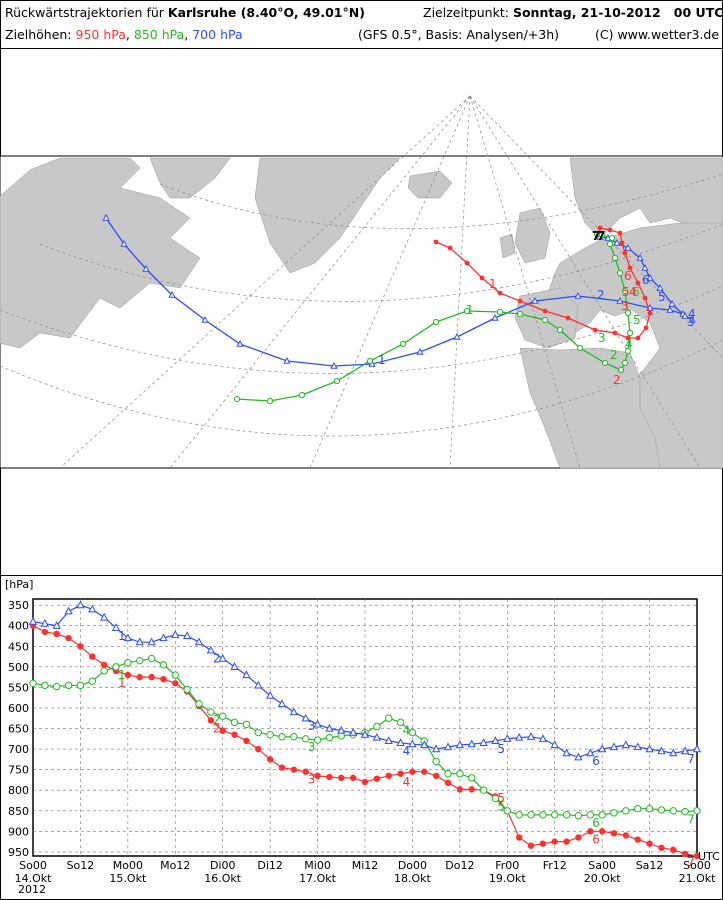  What do you see at coordinates (128, 865) in the screenshot?
I see `x-tick-label: Mo00` at bounding box center [128, 865].